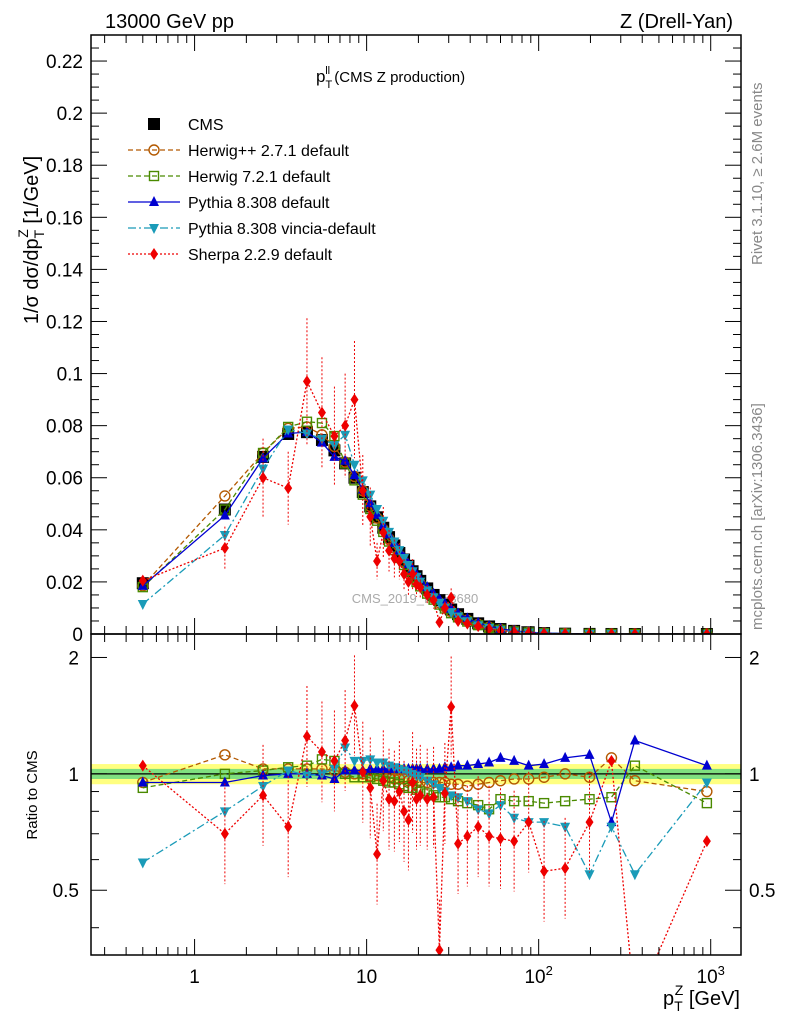  What do you see at coordinates (415, 598) in the screenshot?
I see `watermark: CMS_2019_I1753680` at bounding box center [415, 598].